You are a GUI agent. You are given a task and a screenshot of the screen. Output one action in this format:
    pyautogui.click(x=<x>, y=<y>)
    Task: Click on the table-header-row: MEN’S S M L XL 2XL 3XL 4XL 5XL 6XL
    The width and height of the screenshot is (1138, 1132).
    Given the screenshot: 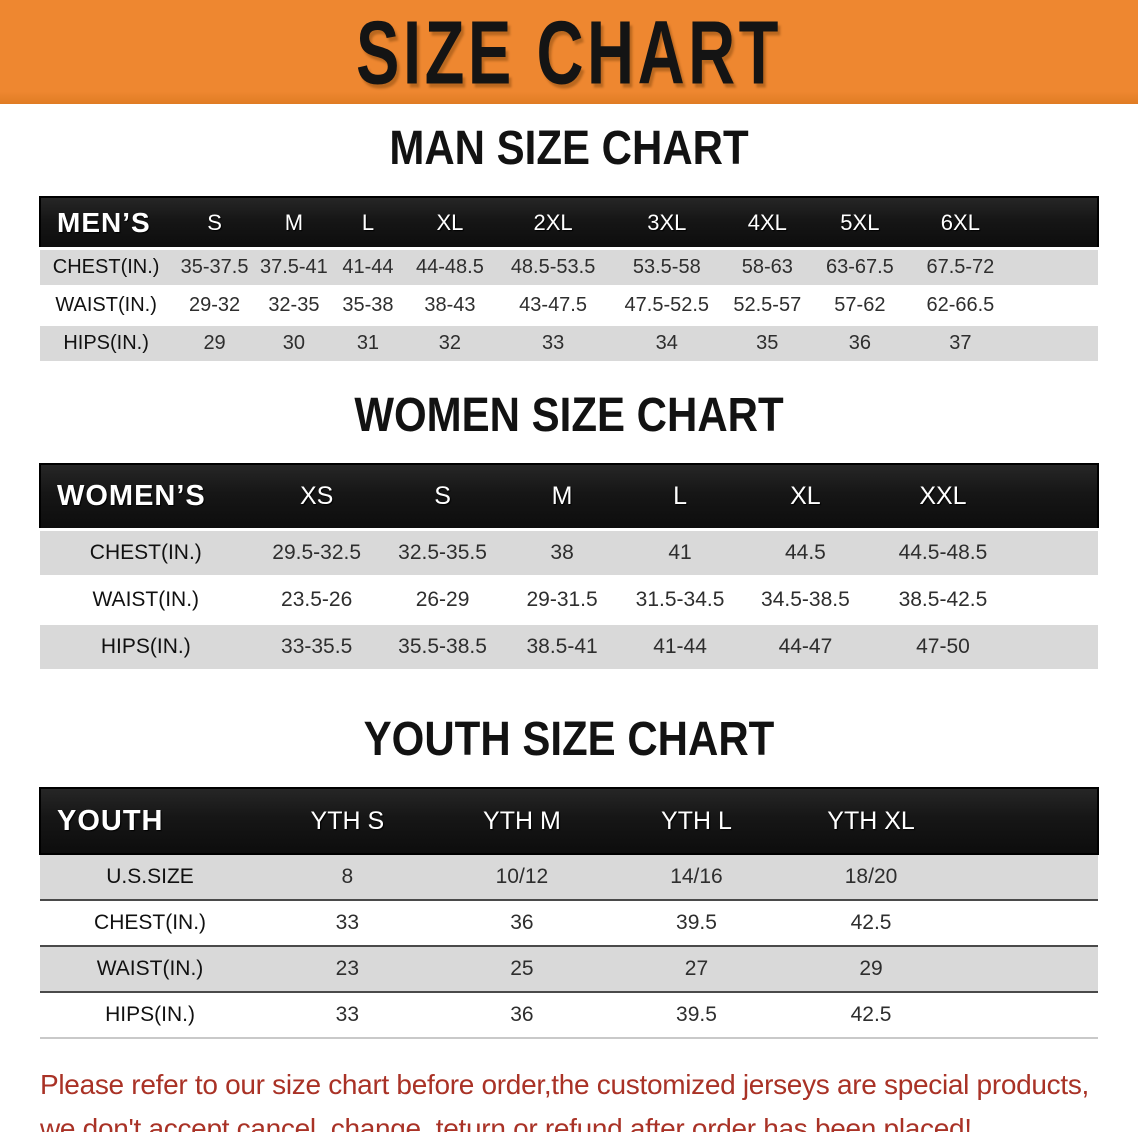 What is the action you would take?
    pyautogui.click(x=568, y=223)
    